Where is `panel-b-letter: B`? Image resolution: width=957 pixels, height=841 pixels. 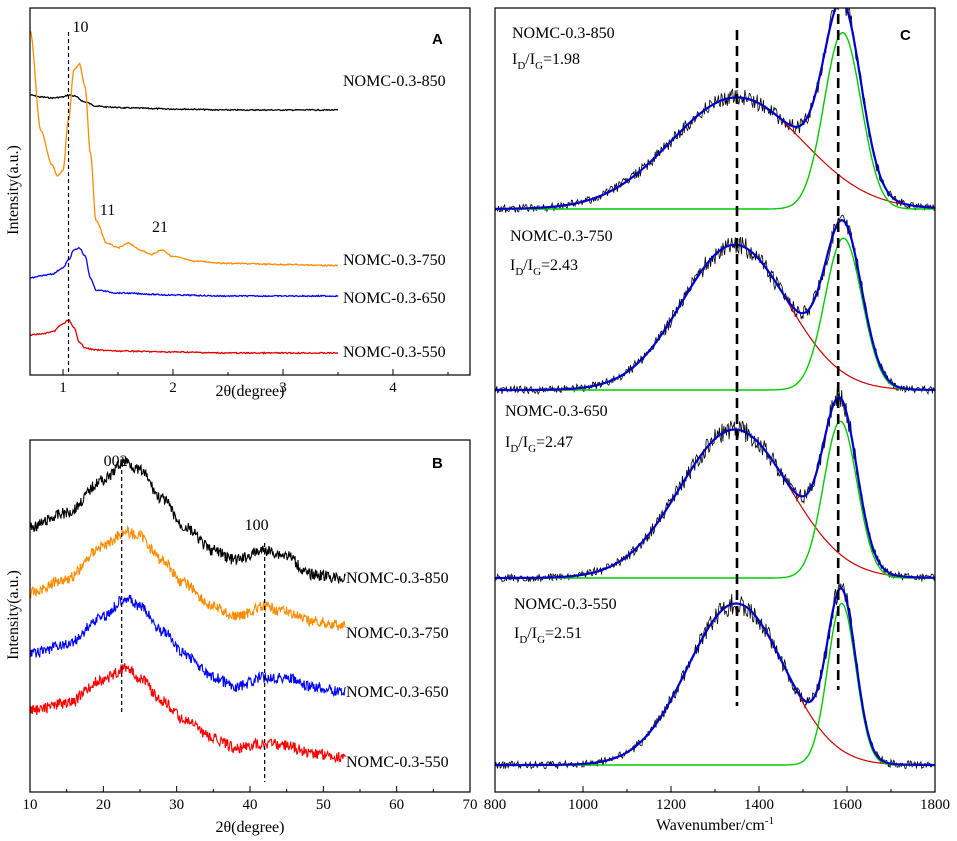
panel-b-letter: B is located at coordinates (437, 463).